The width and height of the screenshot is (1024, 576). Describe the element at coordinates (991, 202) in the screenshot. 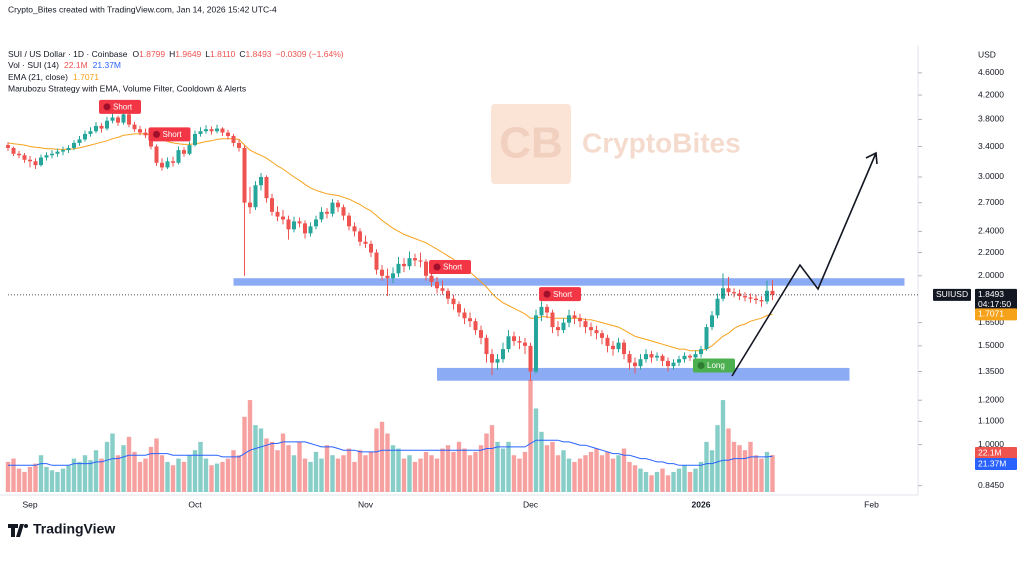

I see `y-tick-label: 2.7000` at that location.